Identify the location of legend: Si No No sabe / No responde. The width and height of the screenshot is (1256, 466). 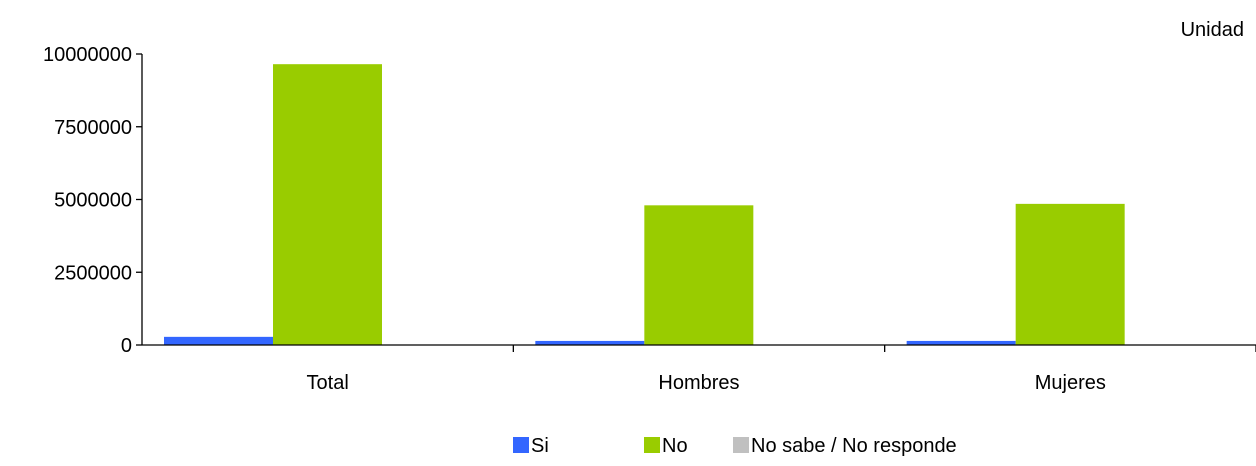
(735, 446).